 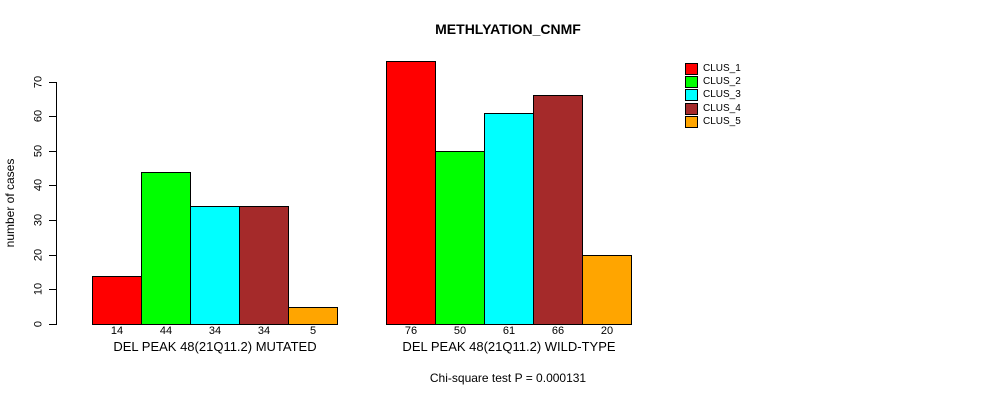 What do you see at coordinates (56, 203) in the screenshot?
I see `y-axis-line` at bounding box center [56, 203].